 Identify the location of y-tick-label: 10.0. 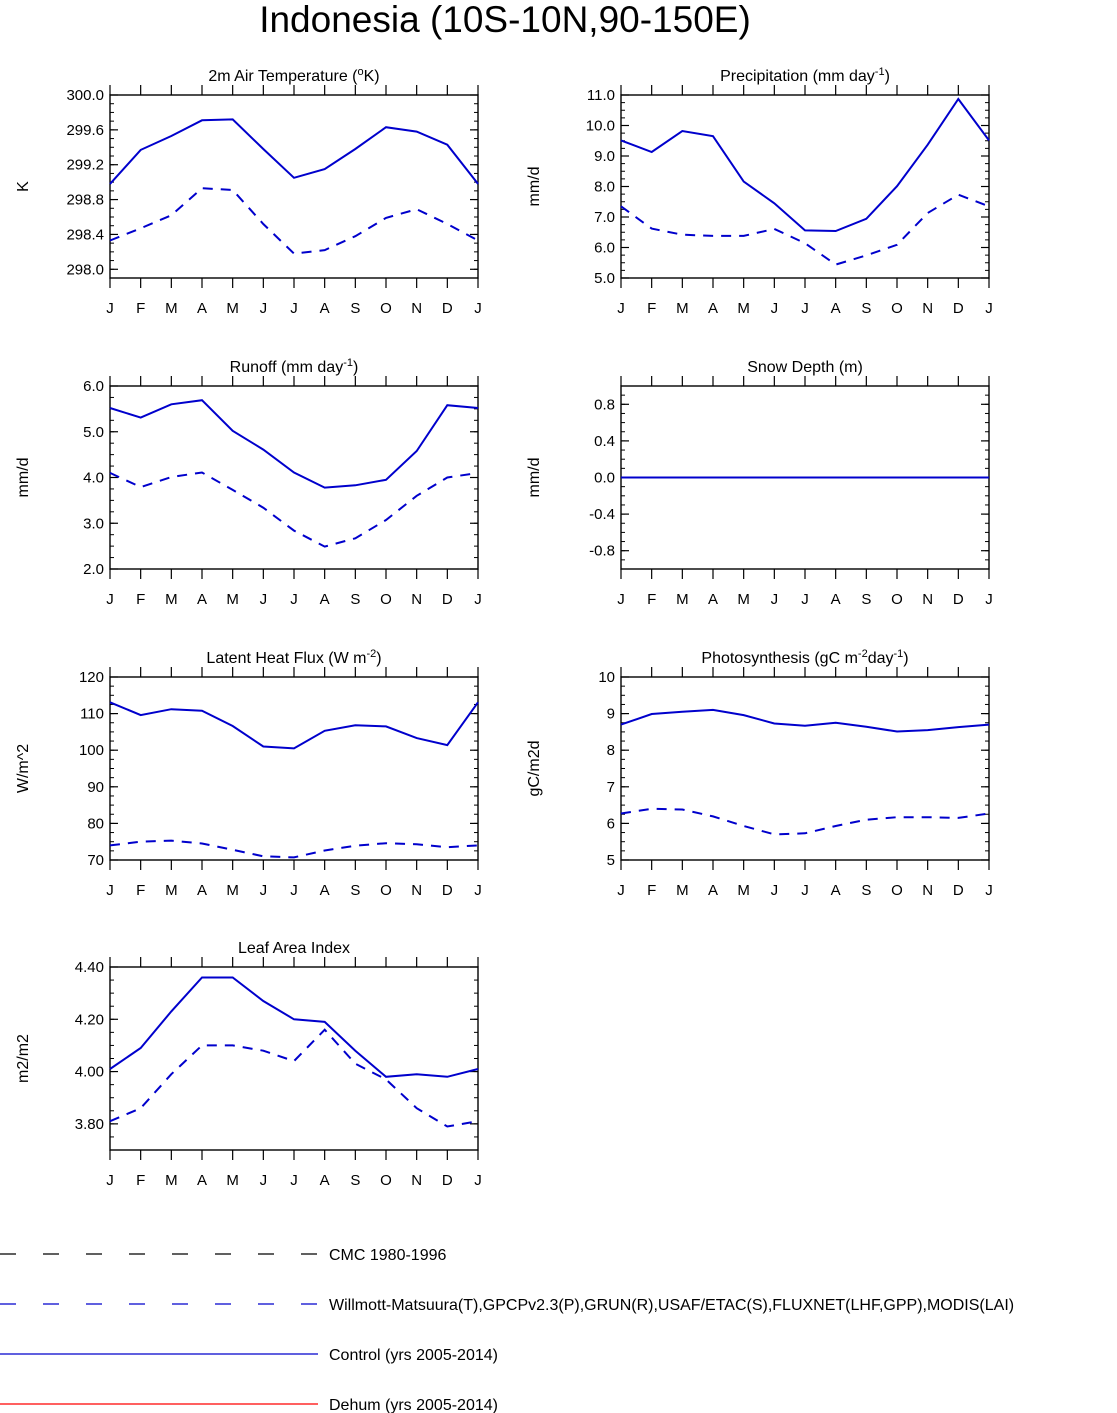
(600, 126).